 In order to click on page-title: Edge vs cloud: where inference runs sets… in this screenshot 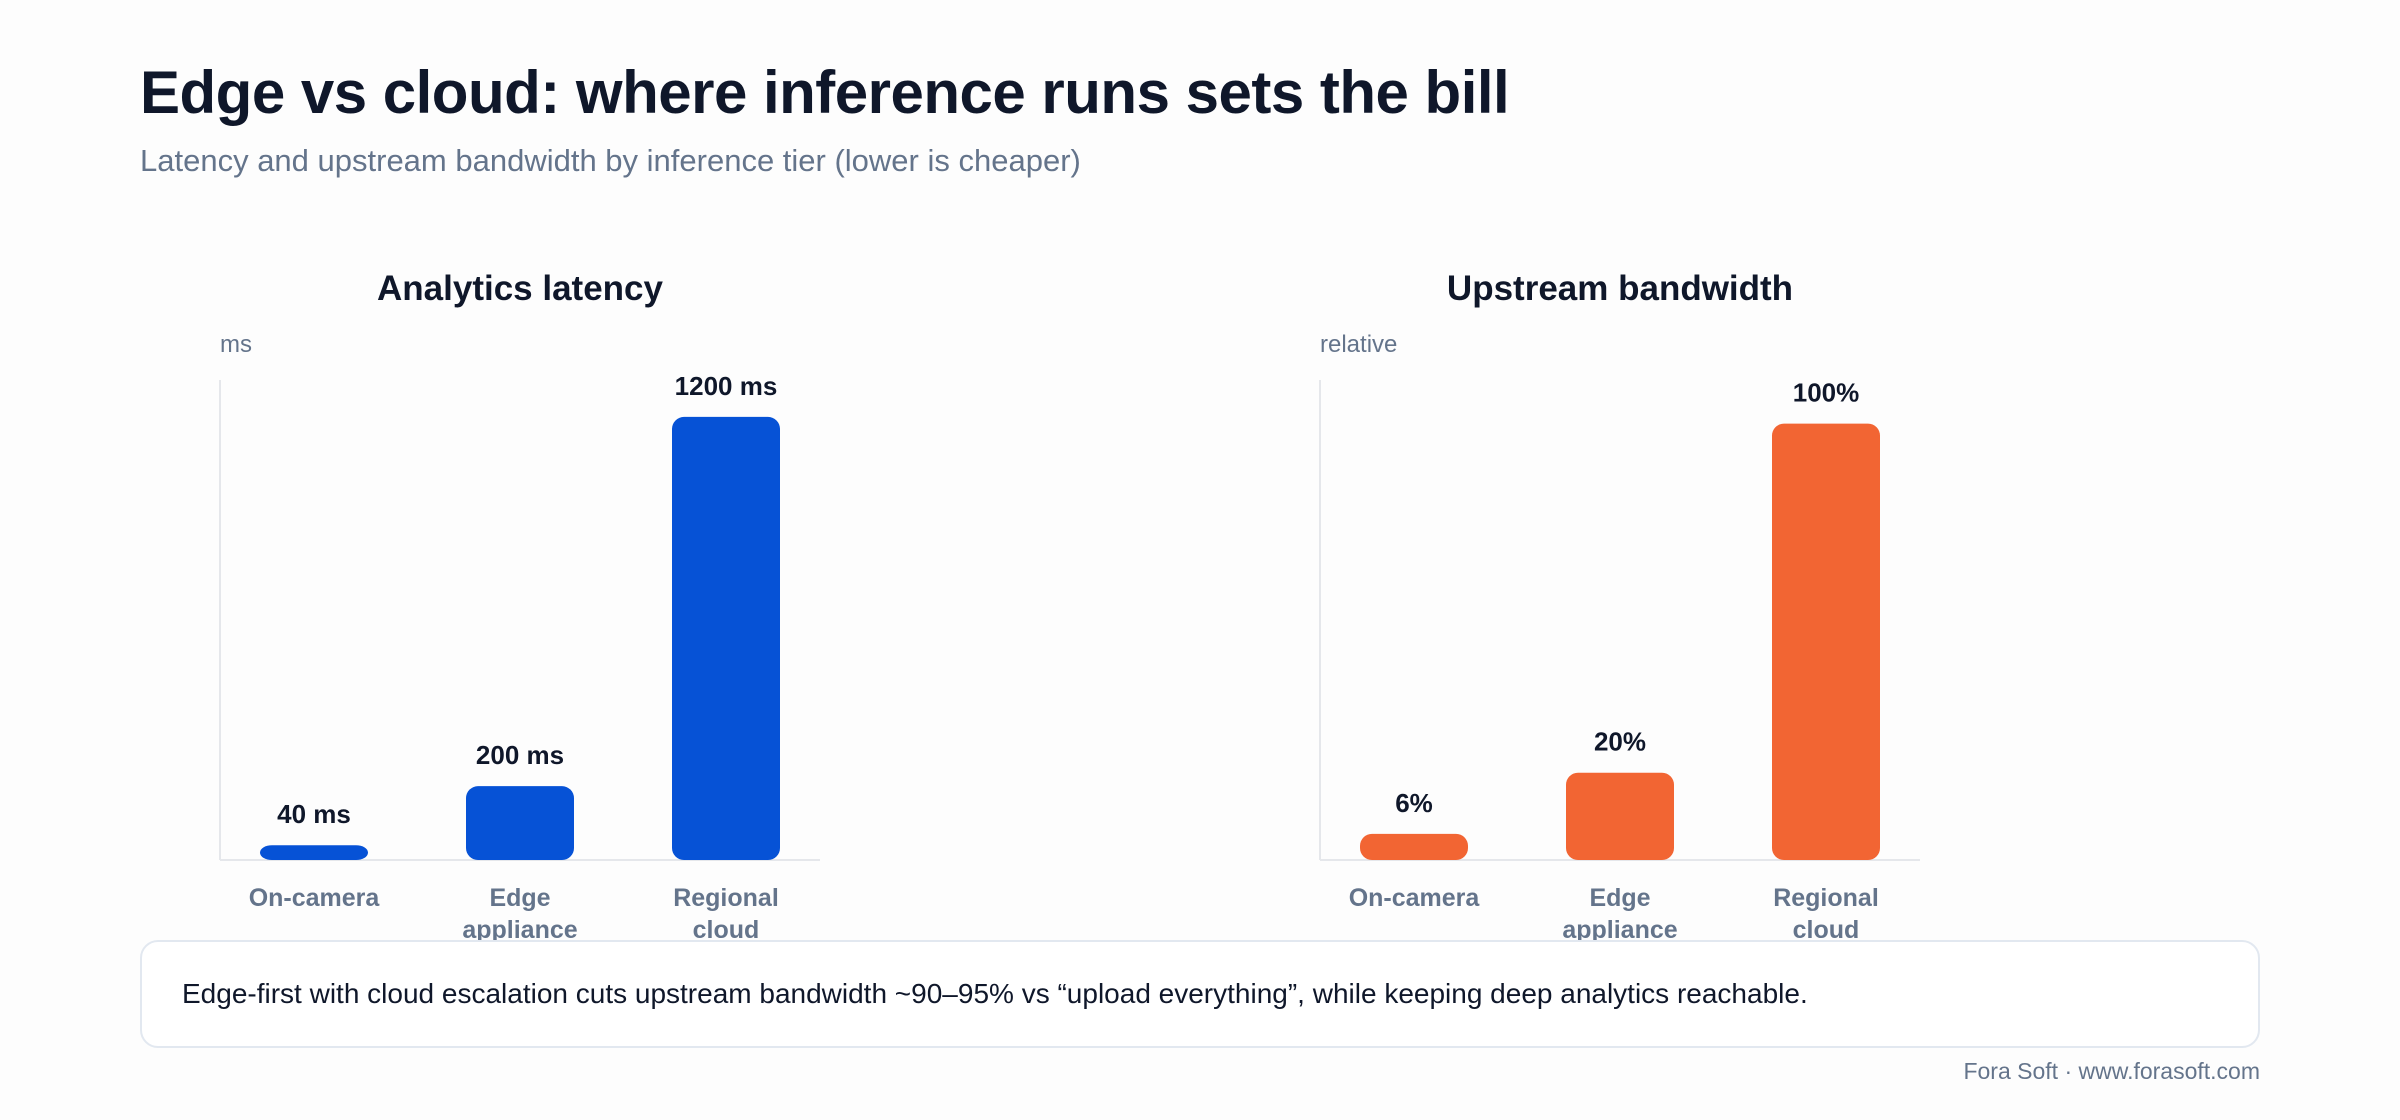, I will do `click(825, 92)`.